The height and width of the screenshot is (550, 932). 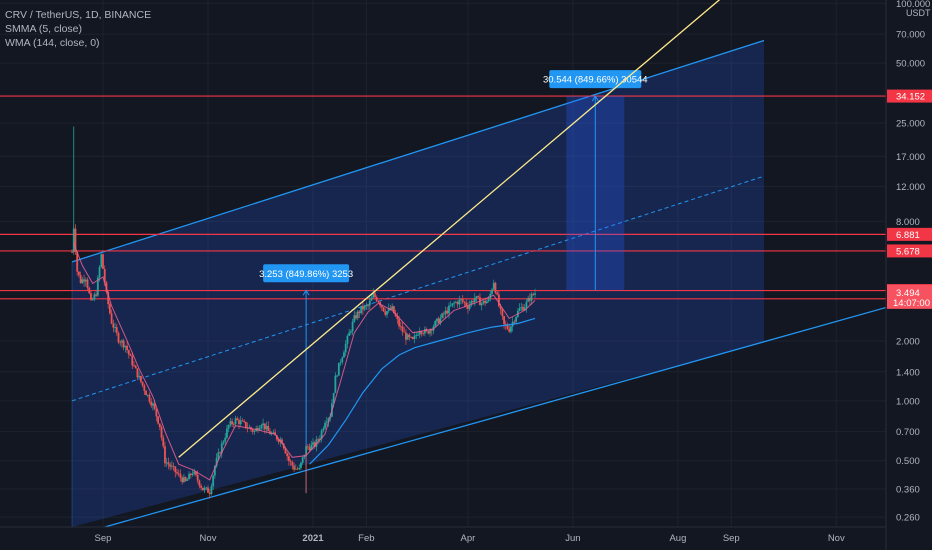 What do you see at coordinates (44, 29) in the screenshot?
I see `indicator-smma: SMMA (5, close)` at bounding box center [44, 29].